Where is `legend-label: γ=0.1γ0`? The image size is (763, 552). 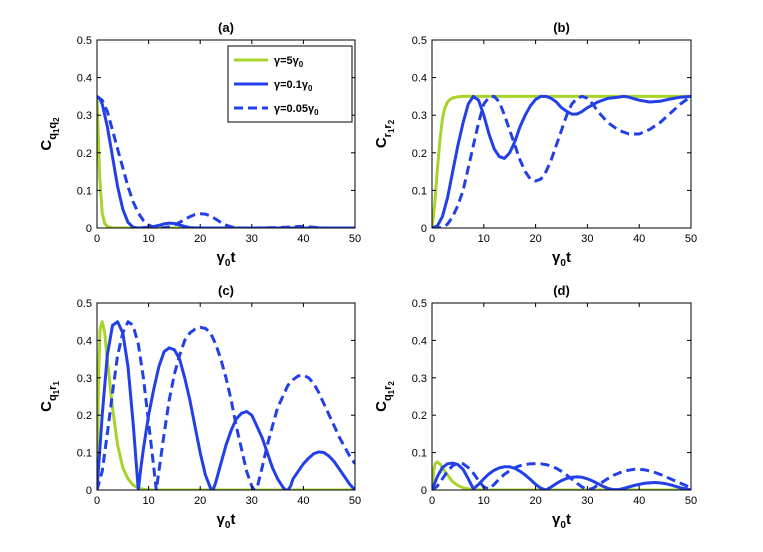
legend-label: γ=0.1γ0 is located at coordinates (293, 86).